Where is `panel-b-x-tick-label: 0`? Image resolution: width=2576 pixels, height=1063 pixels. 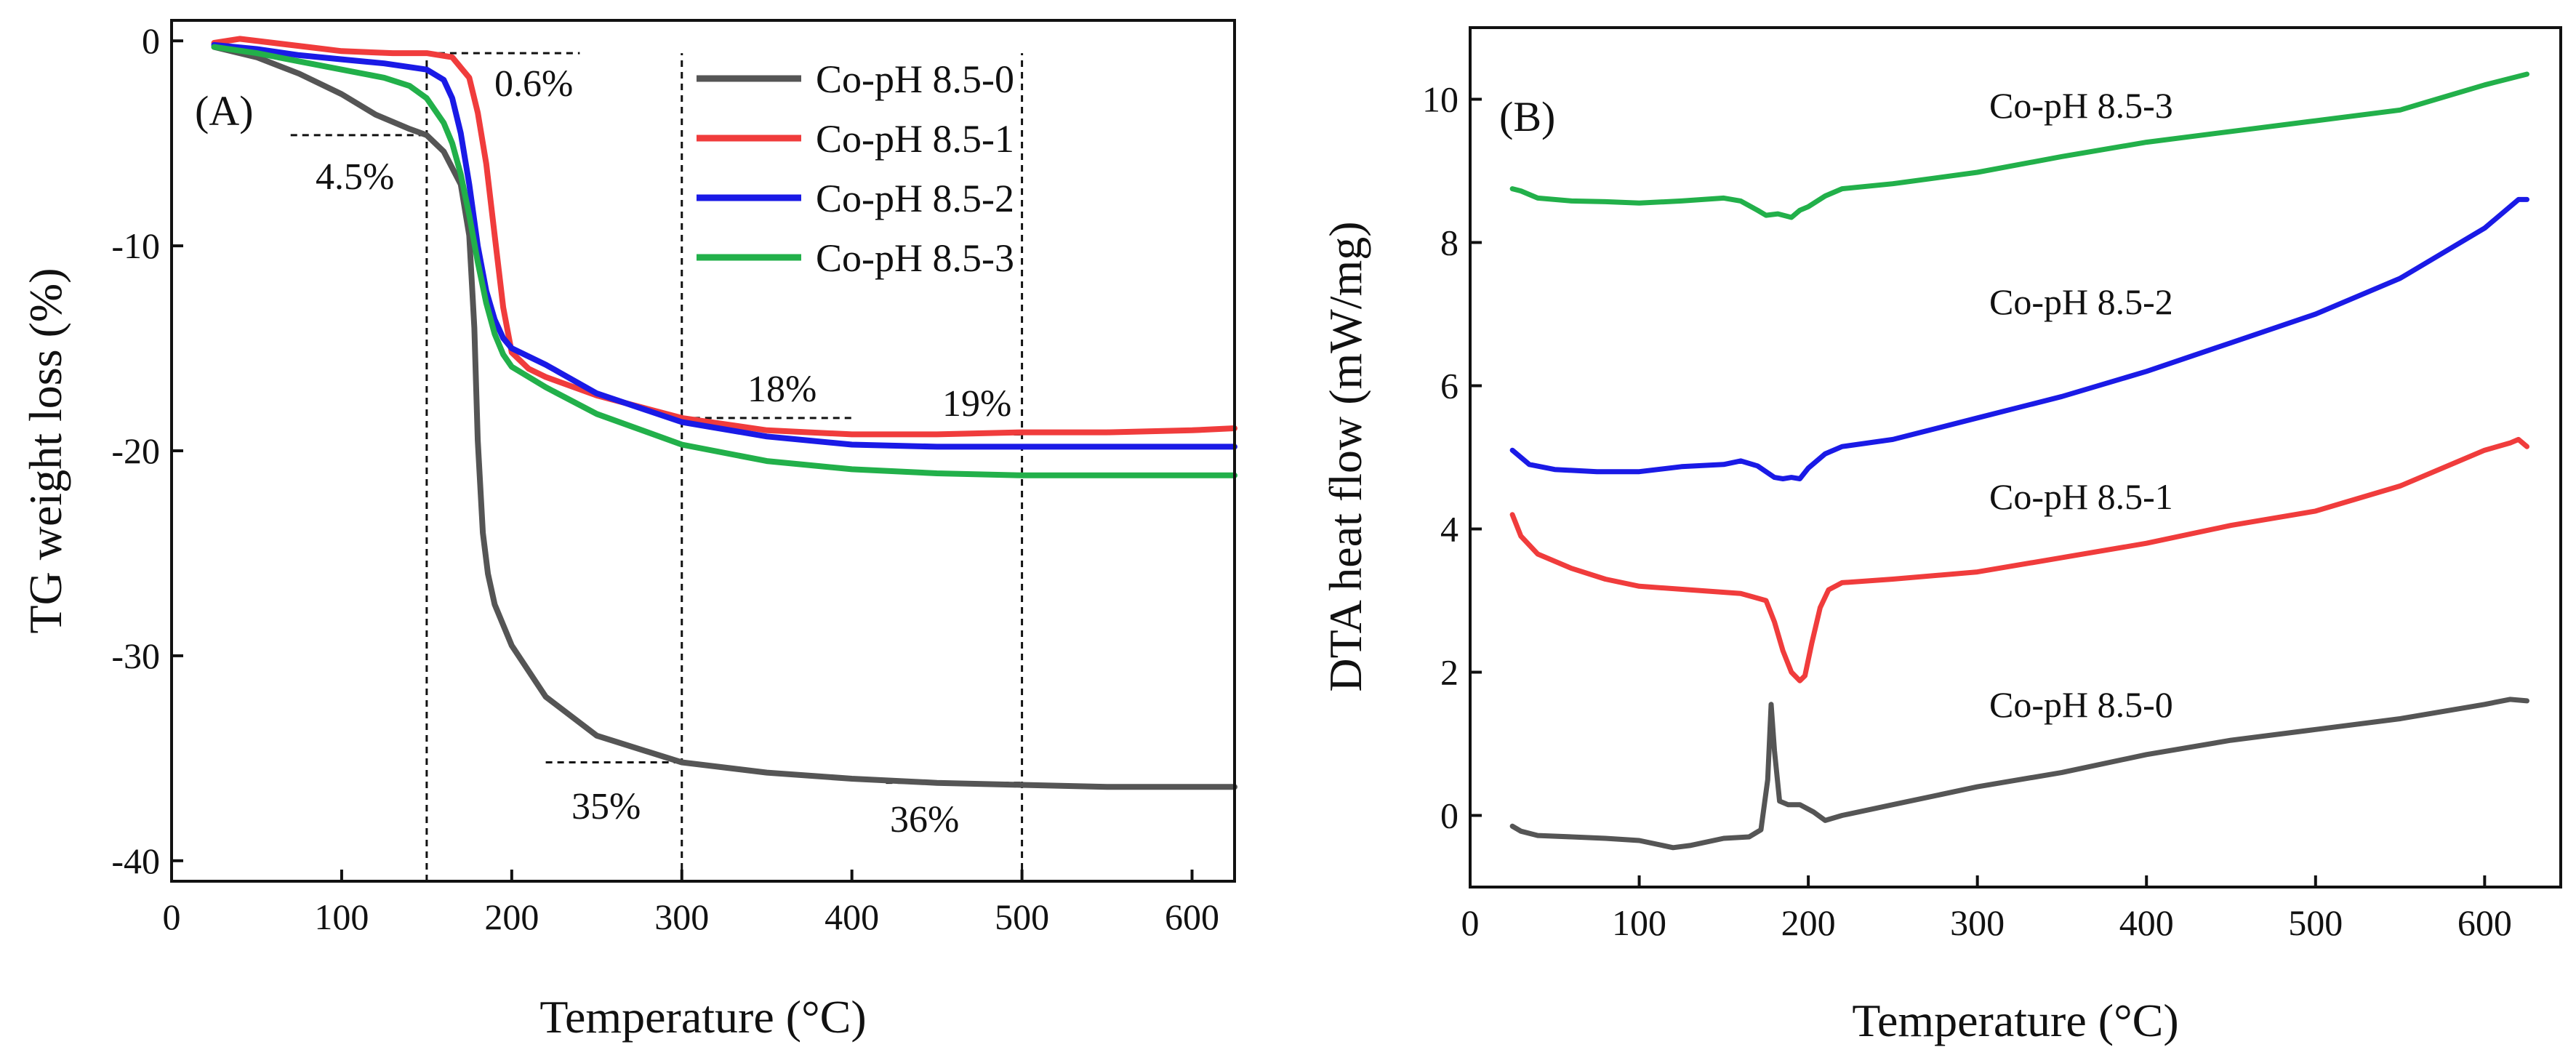 panel-b-x-tick-label: 0 is located at coordinates (1470, 922).